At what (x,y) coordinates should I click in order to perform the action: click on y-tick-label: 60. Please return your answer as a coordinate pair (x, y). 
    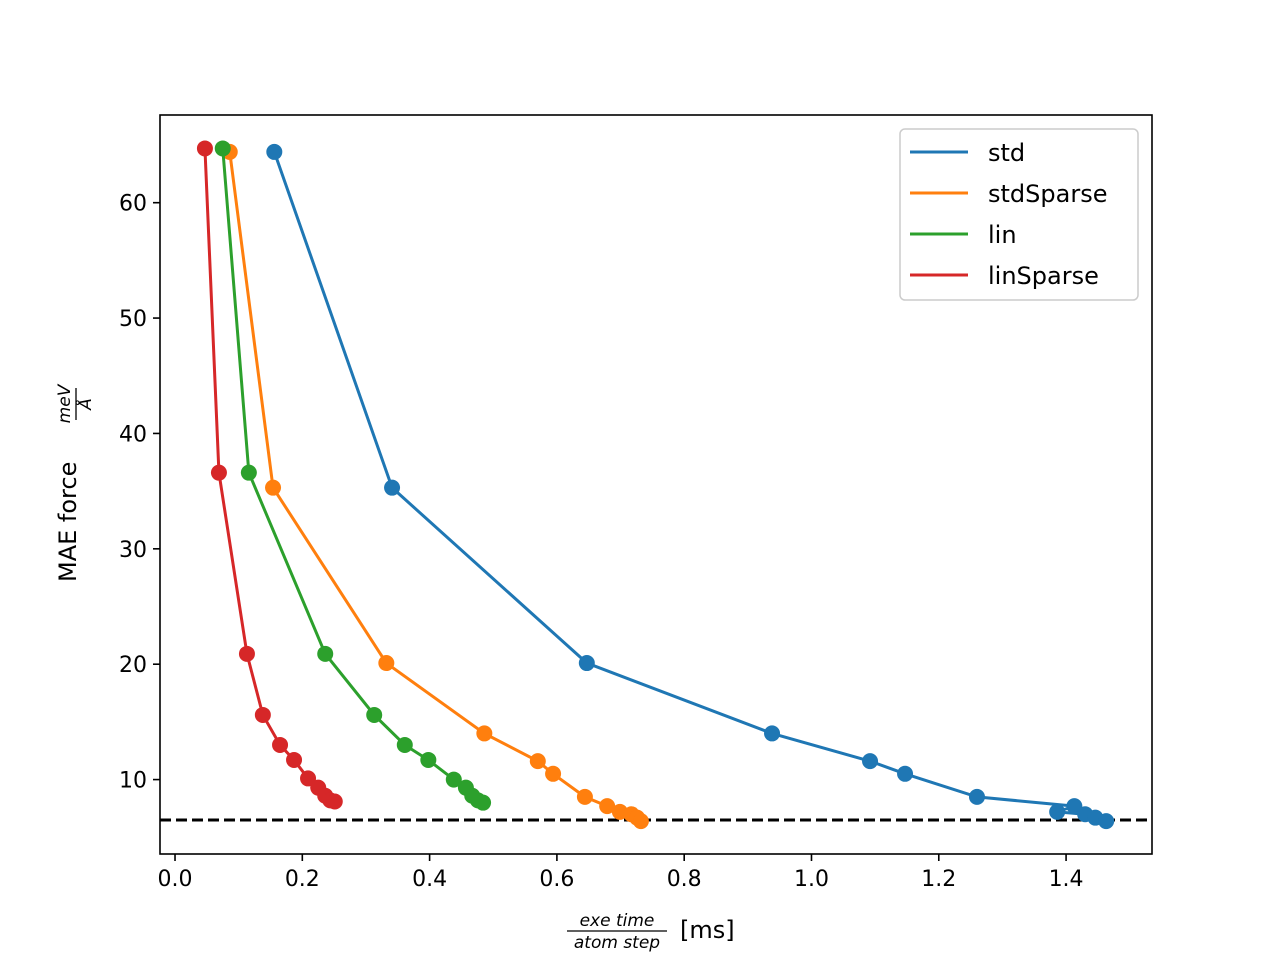
    Looking at the image, I should click on (133, 204).